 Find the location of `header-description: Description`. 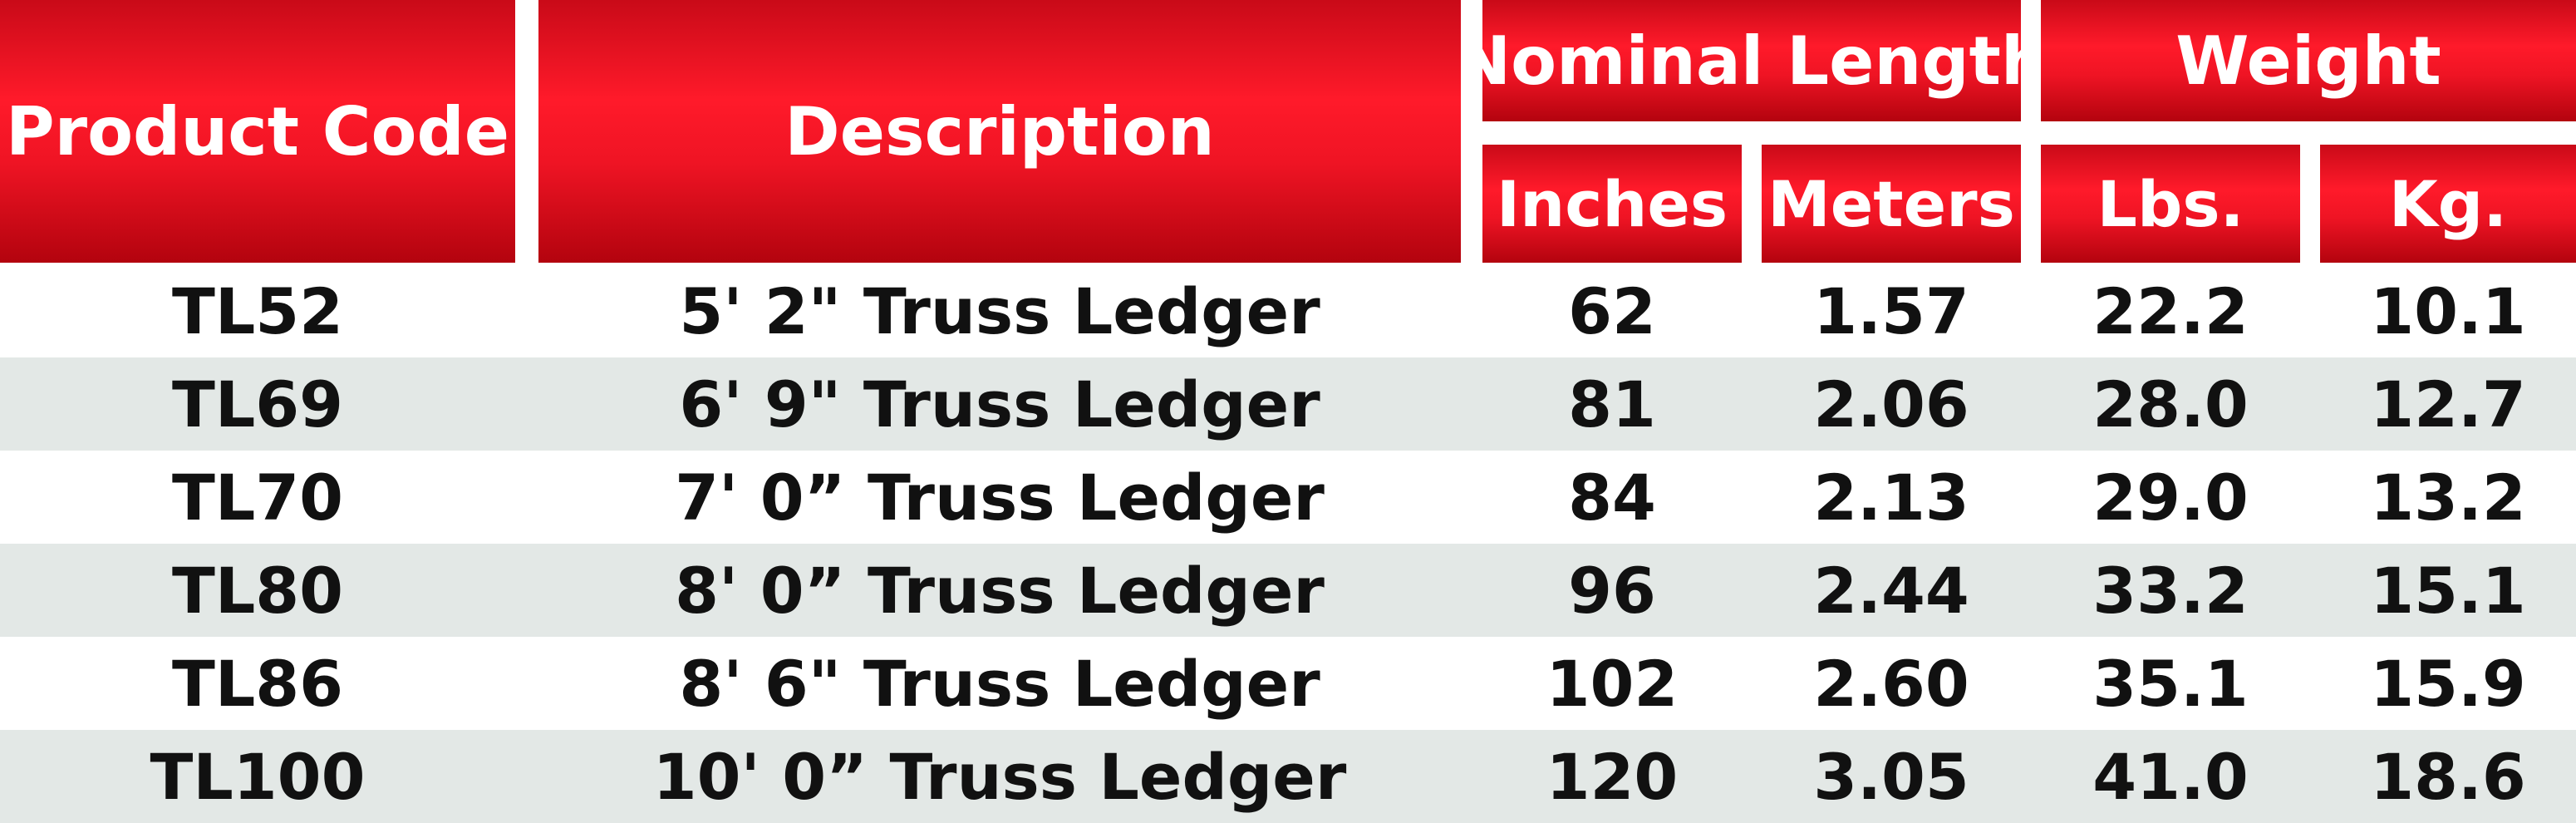

header-description: Description is located at coordinates (999, 131).